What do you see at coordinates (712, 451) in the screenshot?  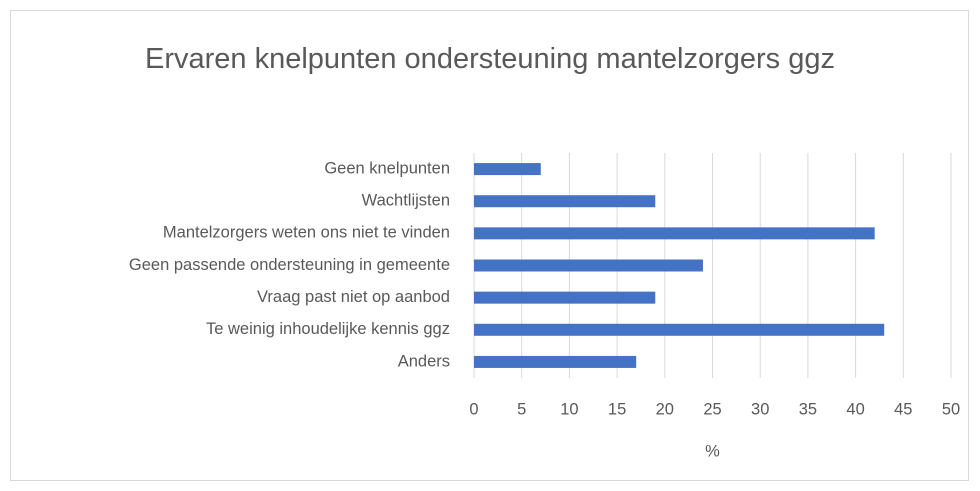 I see `x-axis-label: %` at bounding box center [712, 451].